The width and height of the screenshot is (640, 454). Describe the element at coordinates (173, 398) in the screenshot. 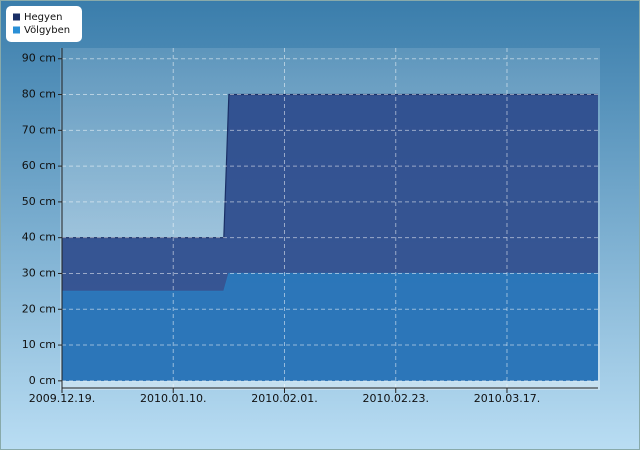

I see `x-tick-label: 2010.01.10.` at that location.